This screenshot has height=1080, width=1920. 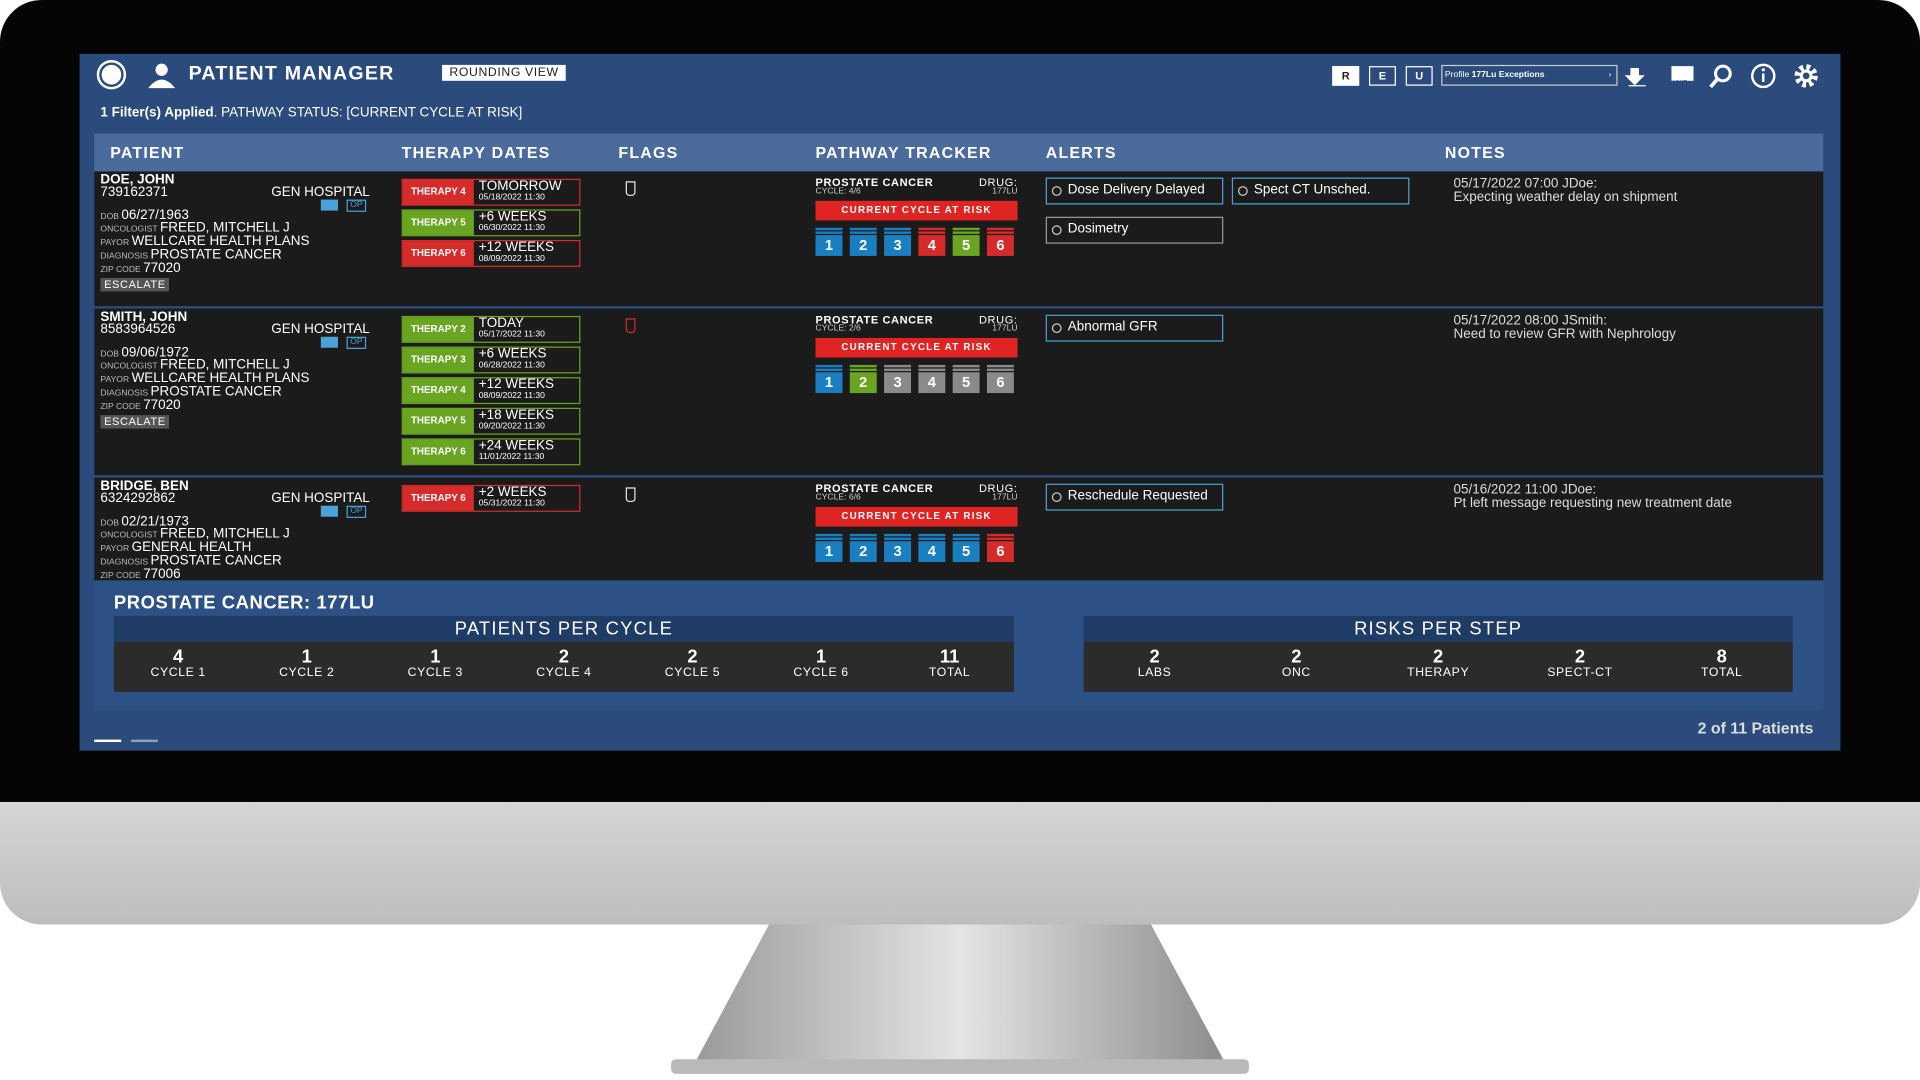 I want to click on download-icon, so click(x=1635, y=77).